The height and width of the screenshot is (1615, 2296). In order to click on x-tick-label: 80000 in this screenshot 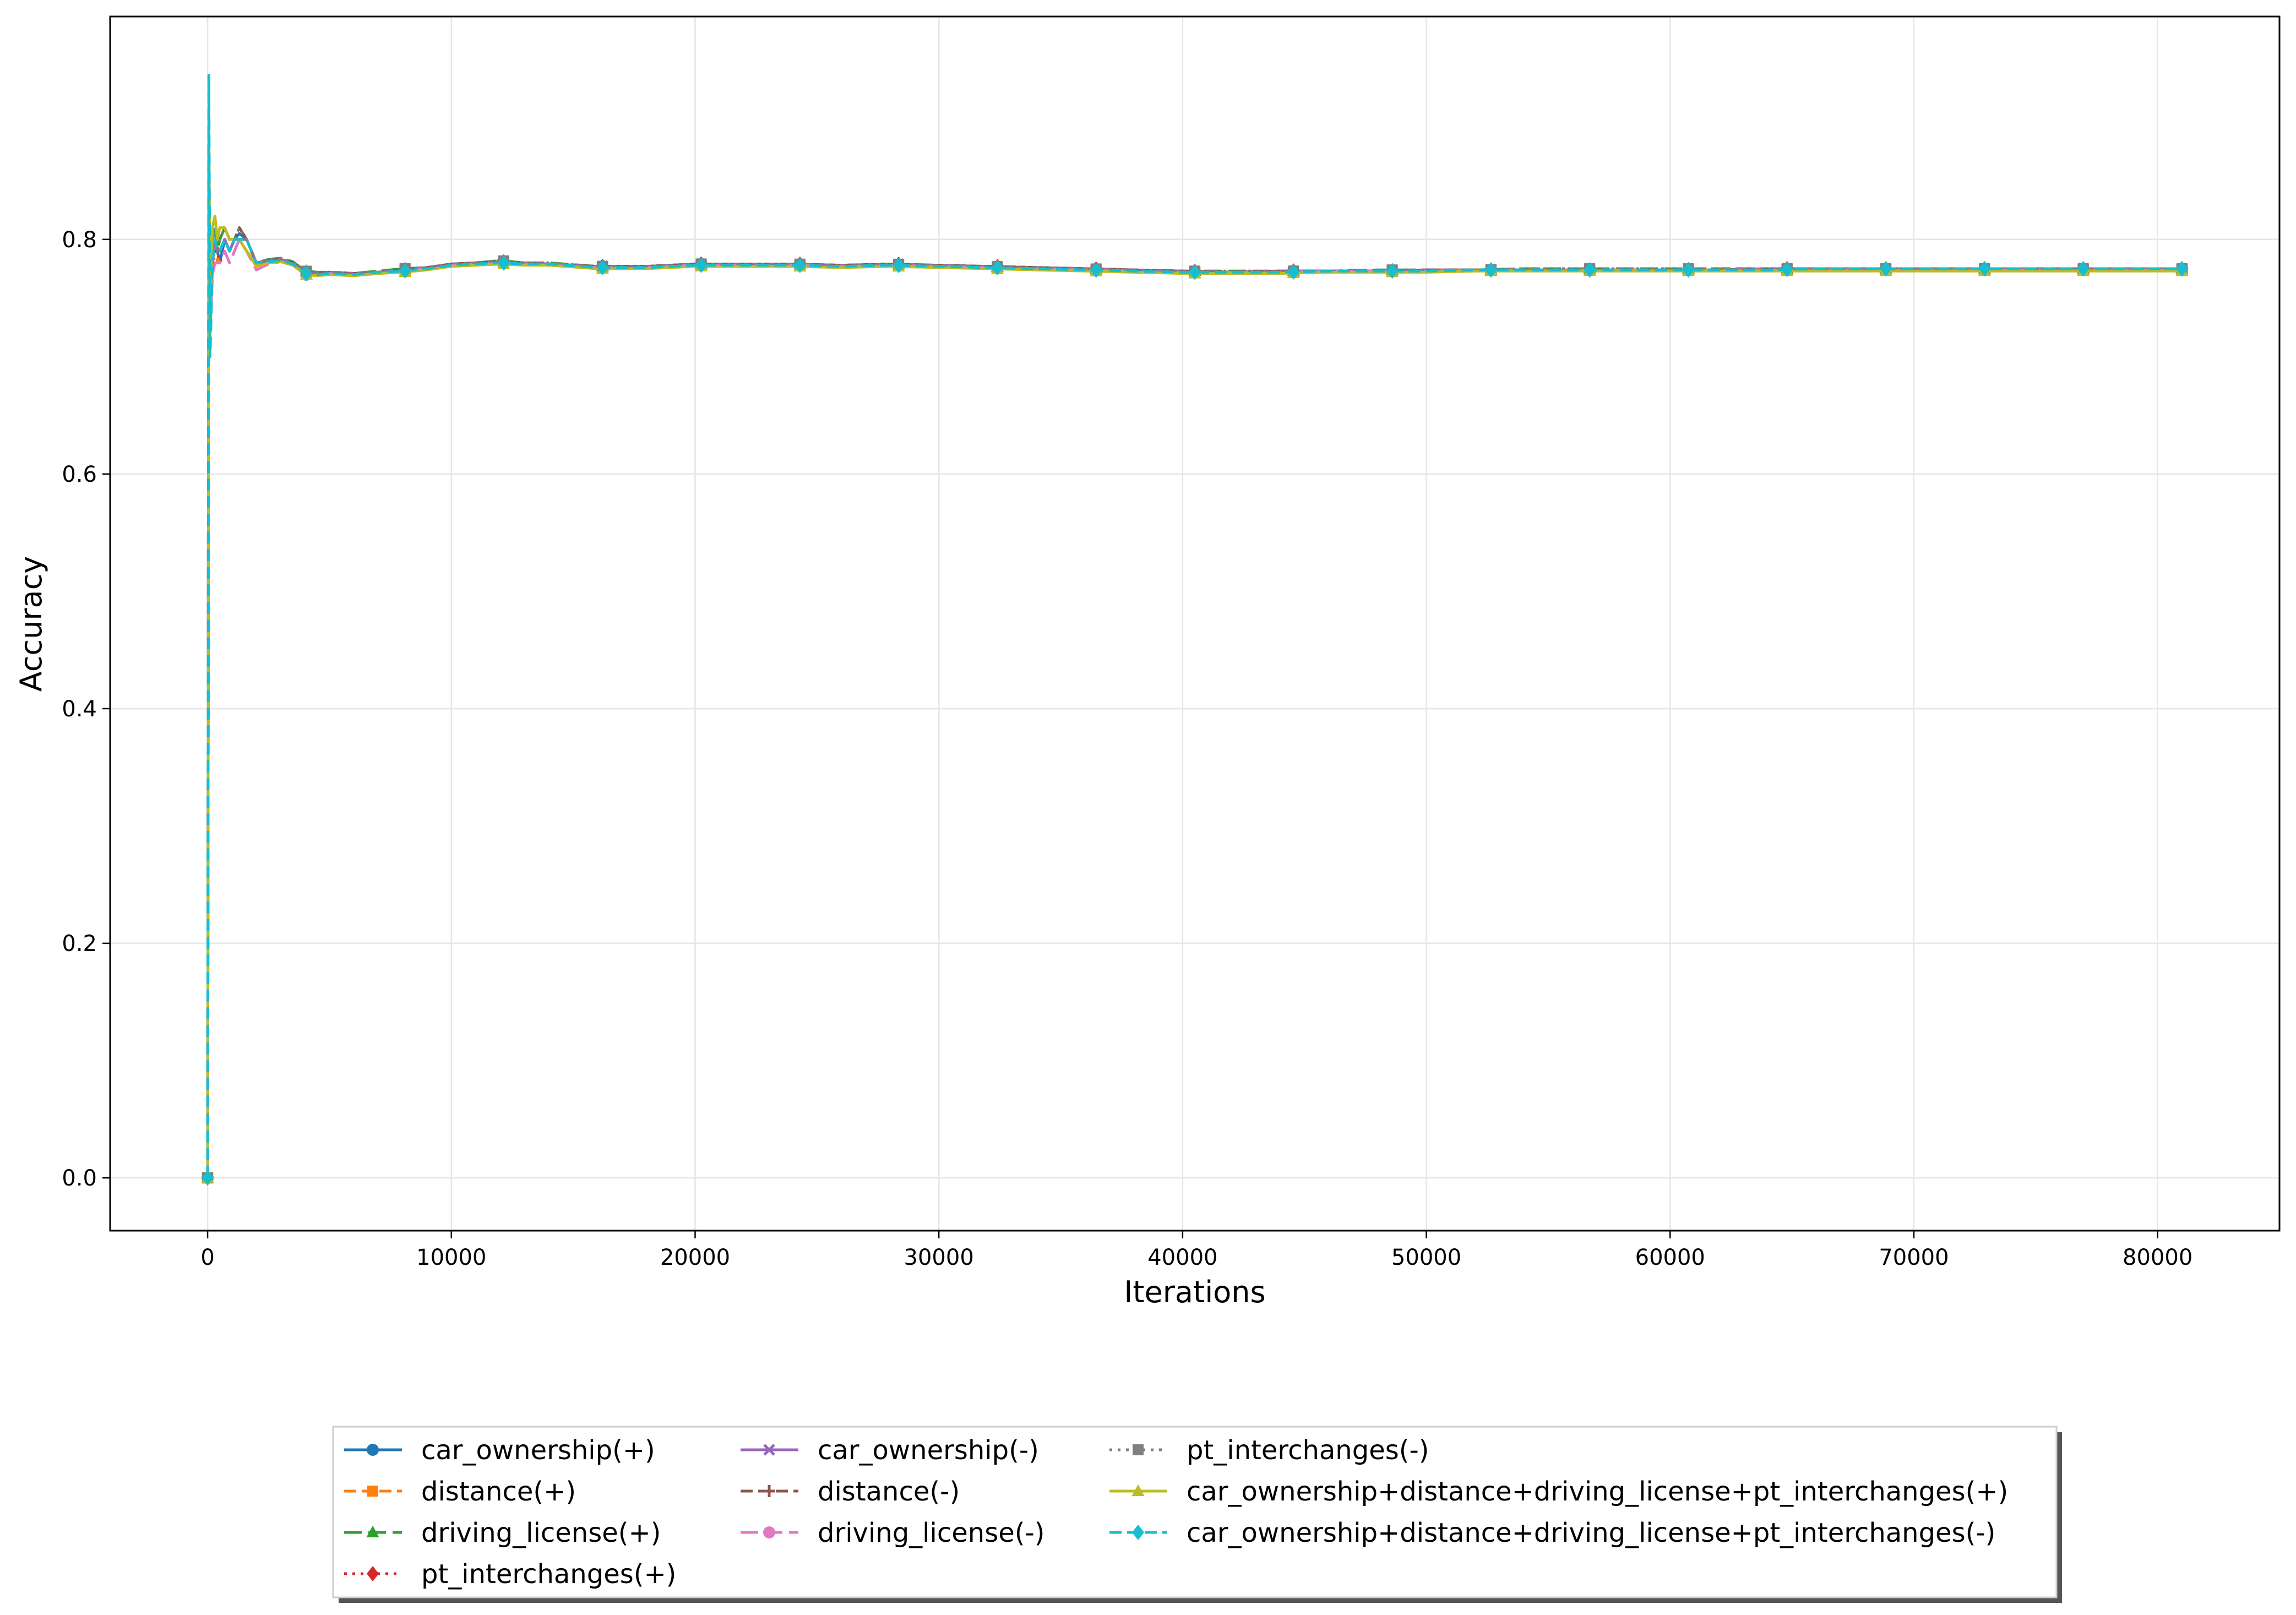, I will do `click(2157, 1257)`.